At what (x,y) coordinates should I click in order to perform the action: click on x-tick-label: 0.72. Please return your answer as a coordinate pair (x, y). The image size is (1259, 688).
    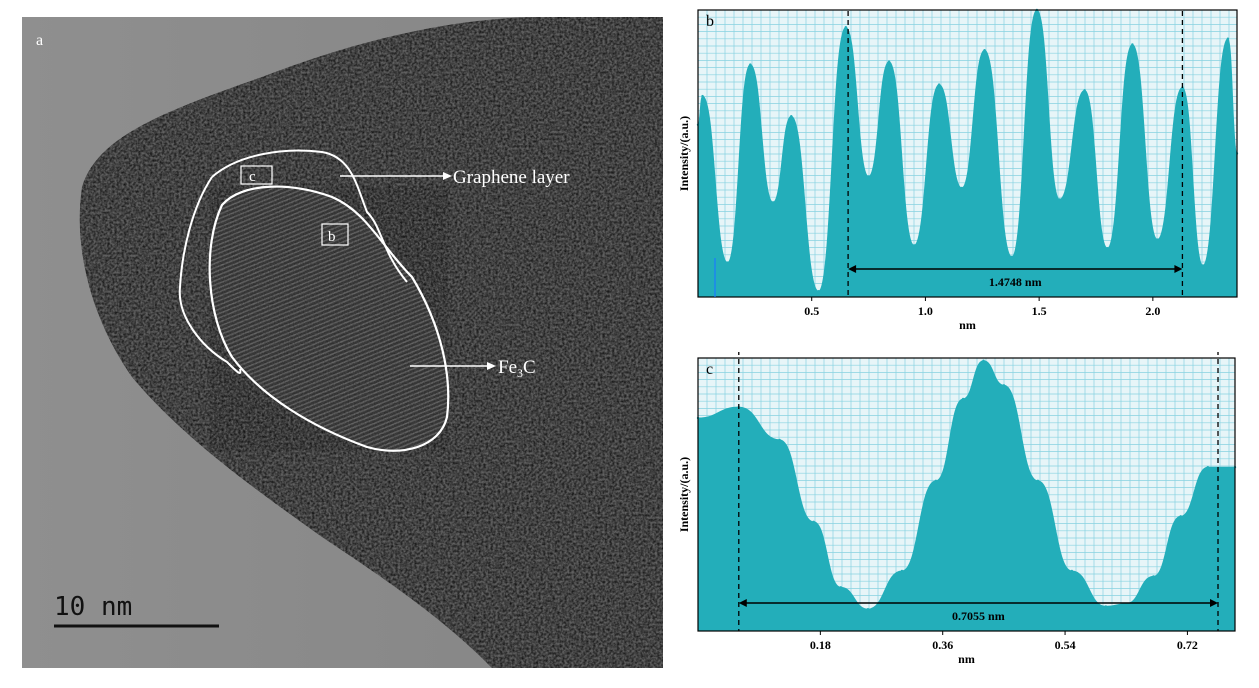
    Looking at the image, I should click on (1187, 645).